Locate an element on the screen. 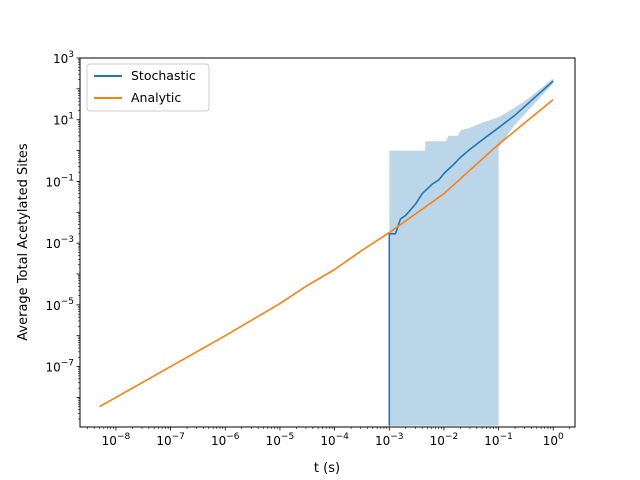 The image size is (640, 480). x-tick-label: 10⁻¹ is located at coordinates (498, 440).